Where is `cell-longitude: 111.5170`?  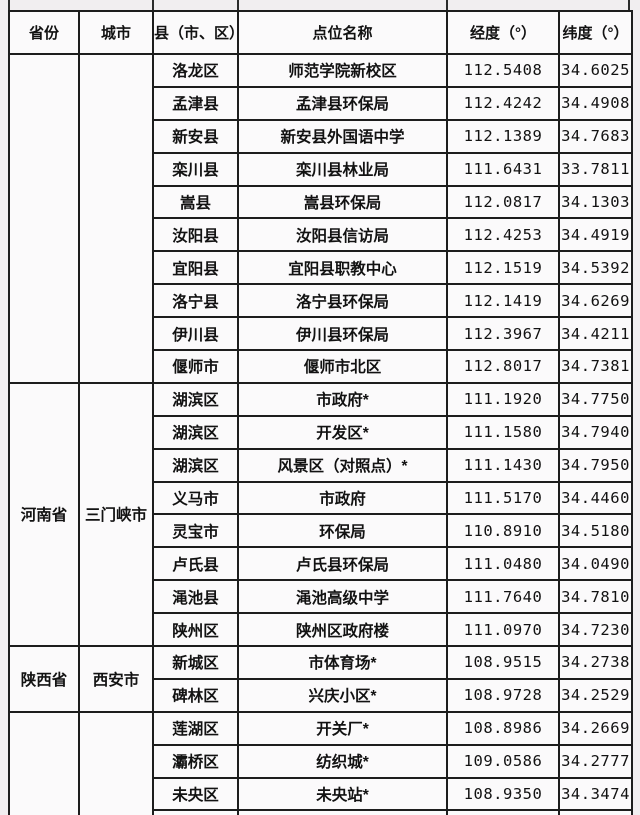 cell-longitude: 111.5170 is located at coordinates (503, 498).